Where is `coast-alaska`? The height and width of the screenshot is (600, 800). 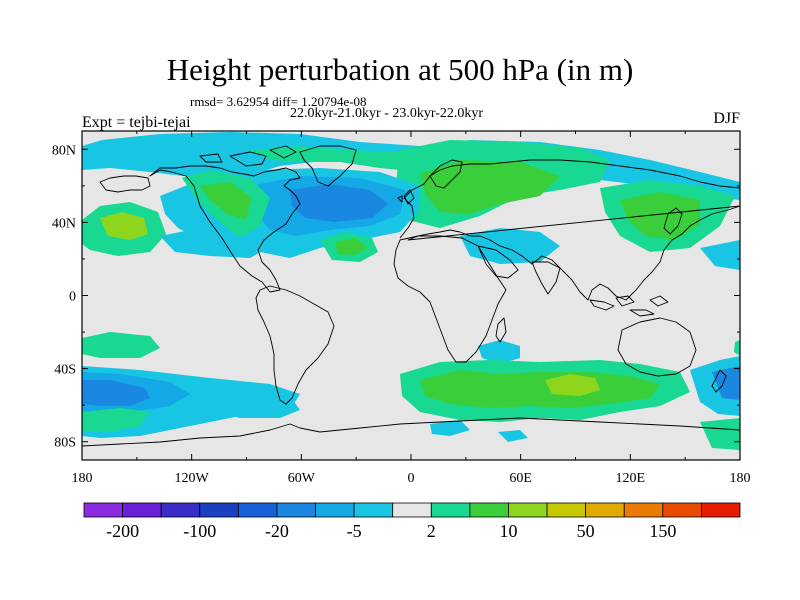 coast-alaska is located at coordinates (125, 184).